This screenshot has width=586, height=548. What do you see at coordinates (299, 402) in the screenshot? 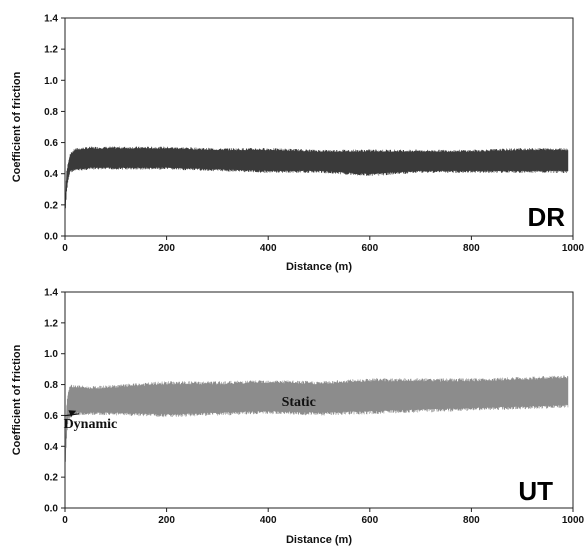
I see `annotation-static: Static` at bounding box center [299, 402].